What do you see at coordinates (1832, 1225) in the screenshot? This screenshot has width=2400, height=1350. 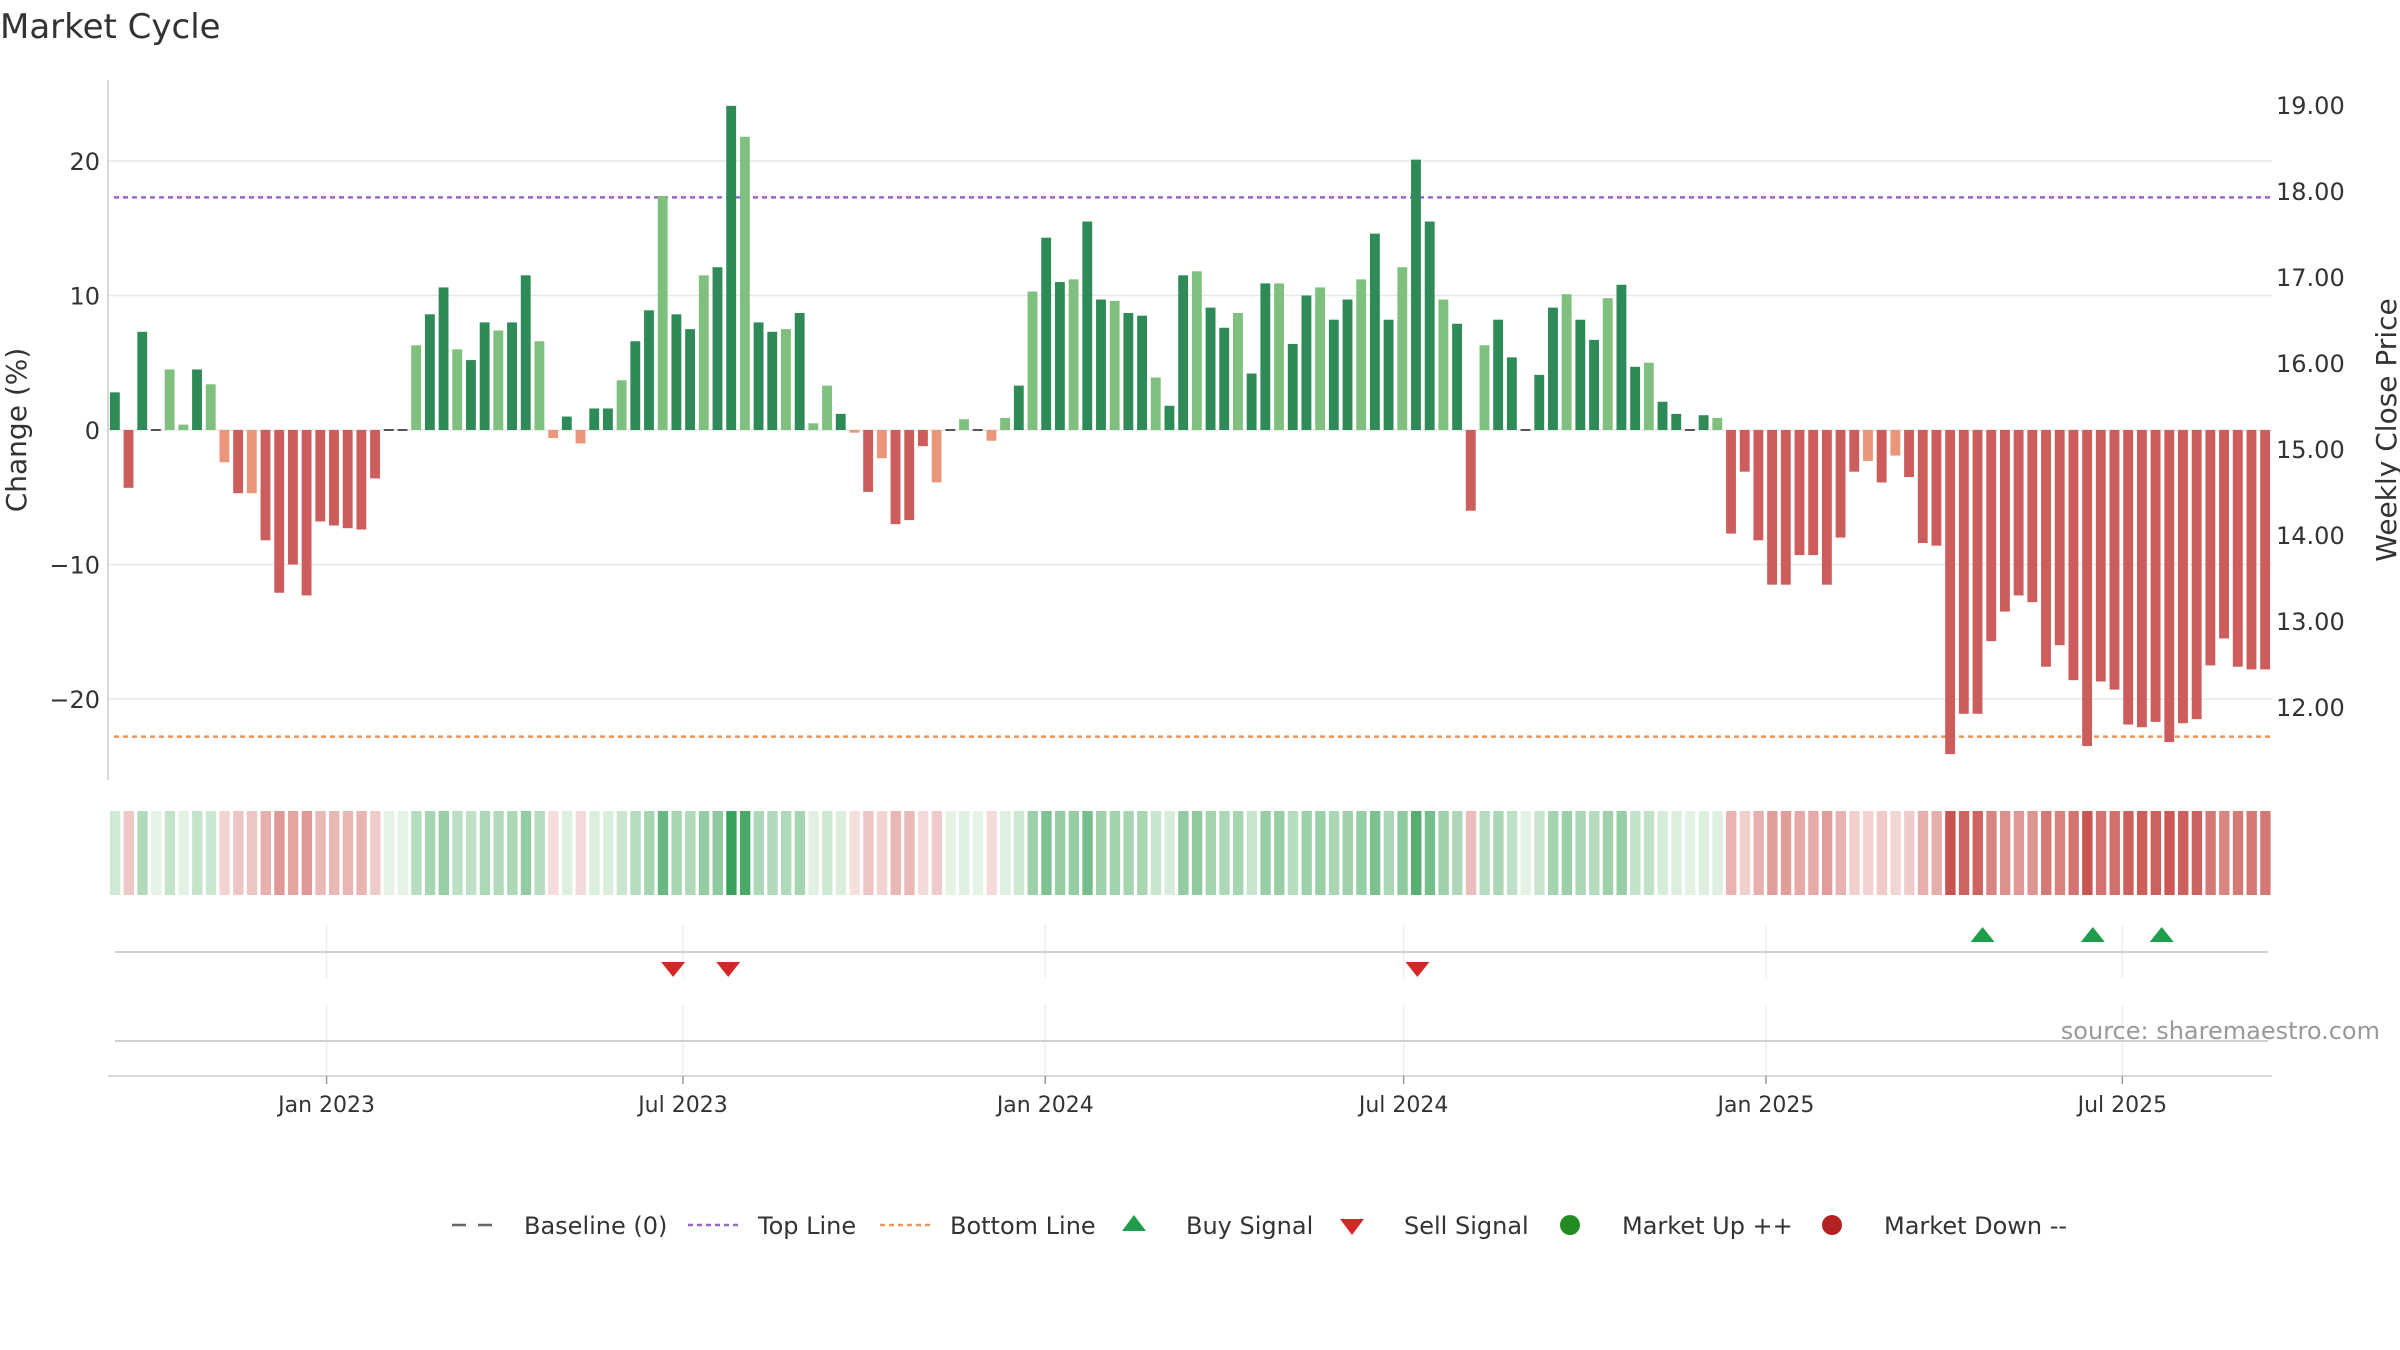 I see `legend-market-down-symbol` at bounding box center [1832, 1225].